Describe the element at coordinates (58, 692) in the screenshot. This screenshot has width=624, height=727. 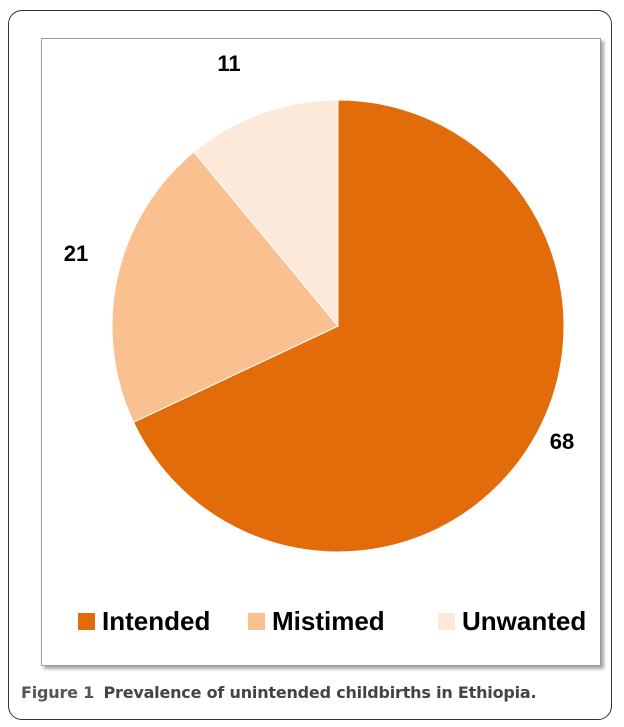
I see `figure-label: Figure 1` at that location.